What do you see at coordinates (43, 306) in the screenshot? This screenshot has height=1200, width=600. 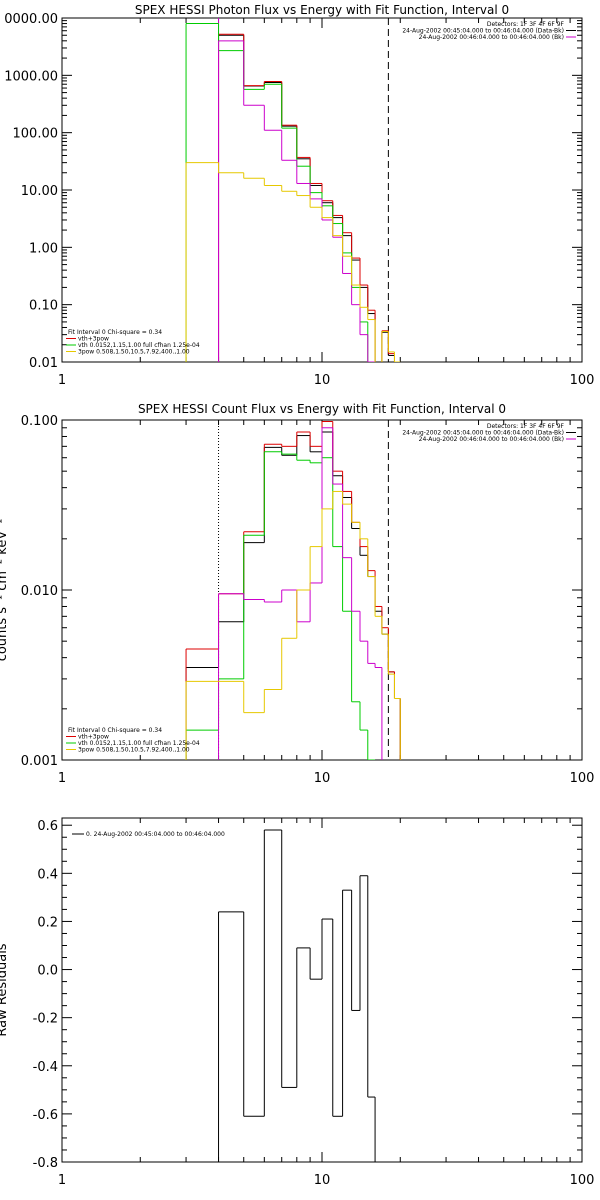 I see `y-tick-label: 0.10` at bounding box center [43, 306].